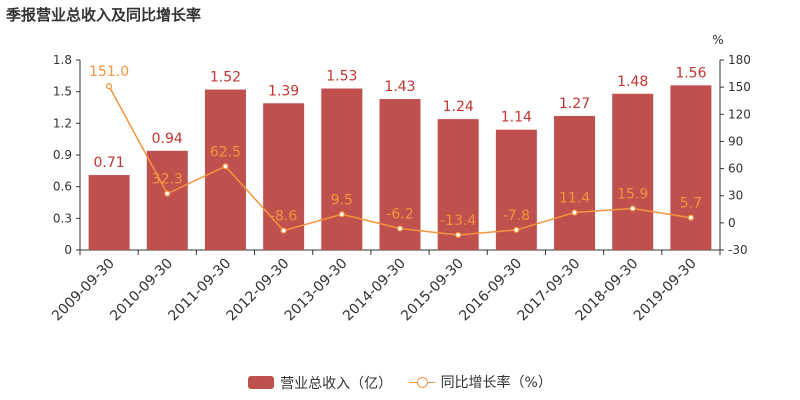 Image resolution: width=800 pixels, height=400 pixels. I want to click on bar-value-label: 1.53, so click(341, 77).